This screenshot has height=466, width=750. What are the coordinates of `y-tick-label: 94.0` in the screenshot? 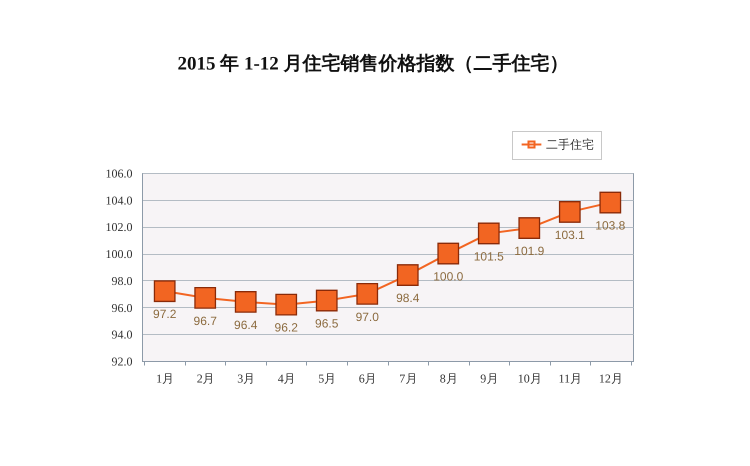 It's located at (122, 335).